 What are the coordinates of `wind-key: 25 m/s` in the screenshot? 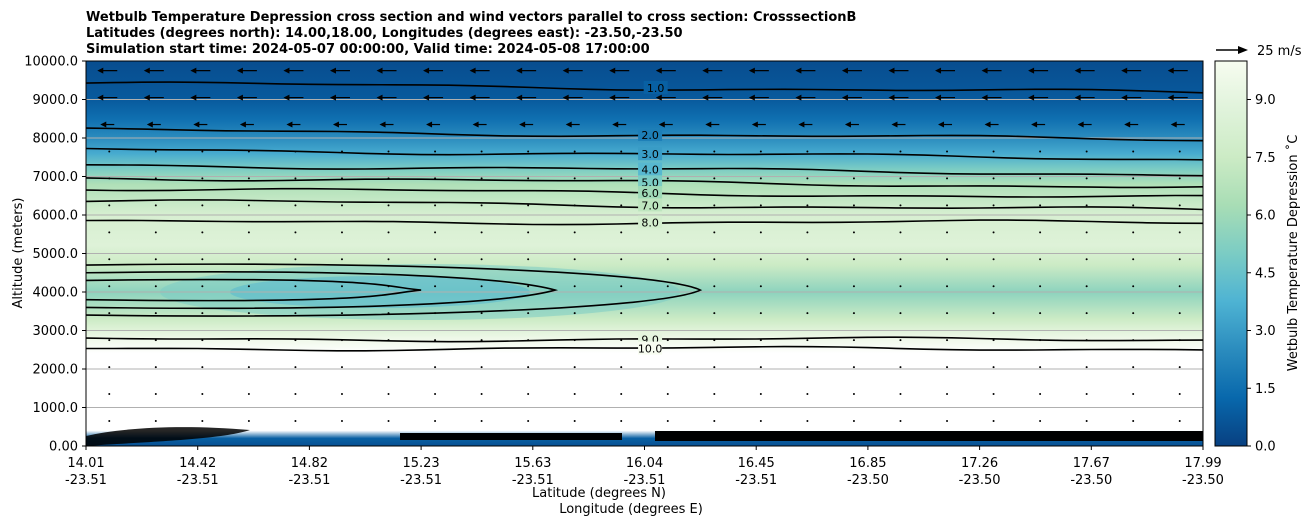 It's located at (1259, 51).